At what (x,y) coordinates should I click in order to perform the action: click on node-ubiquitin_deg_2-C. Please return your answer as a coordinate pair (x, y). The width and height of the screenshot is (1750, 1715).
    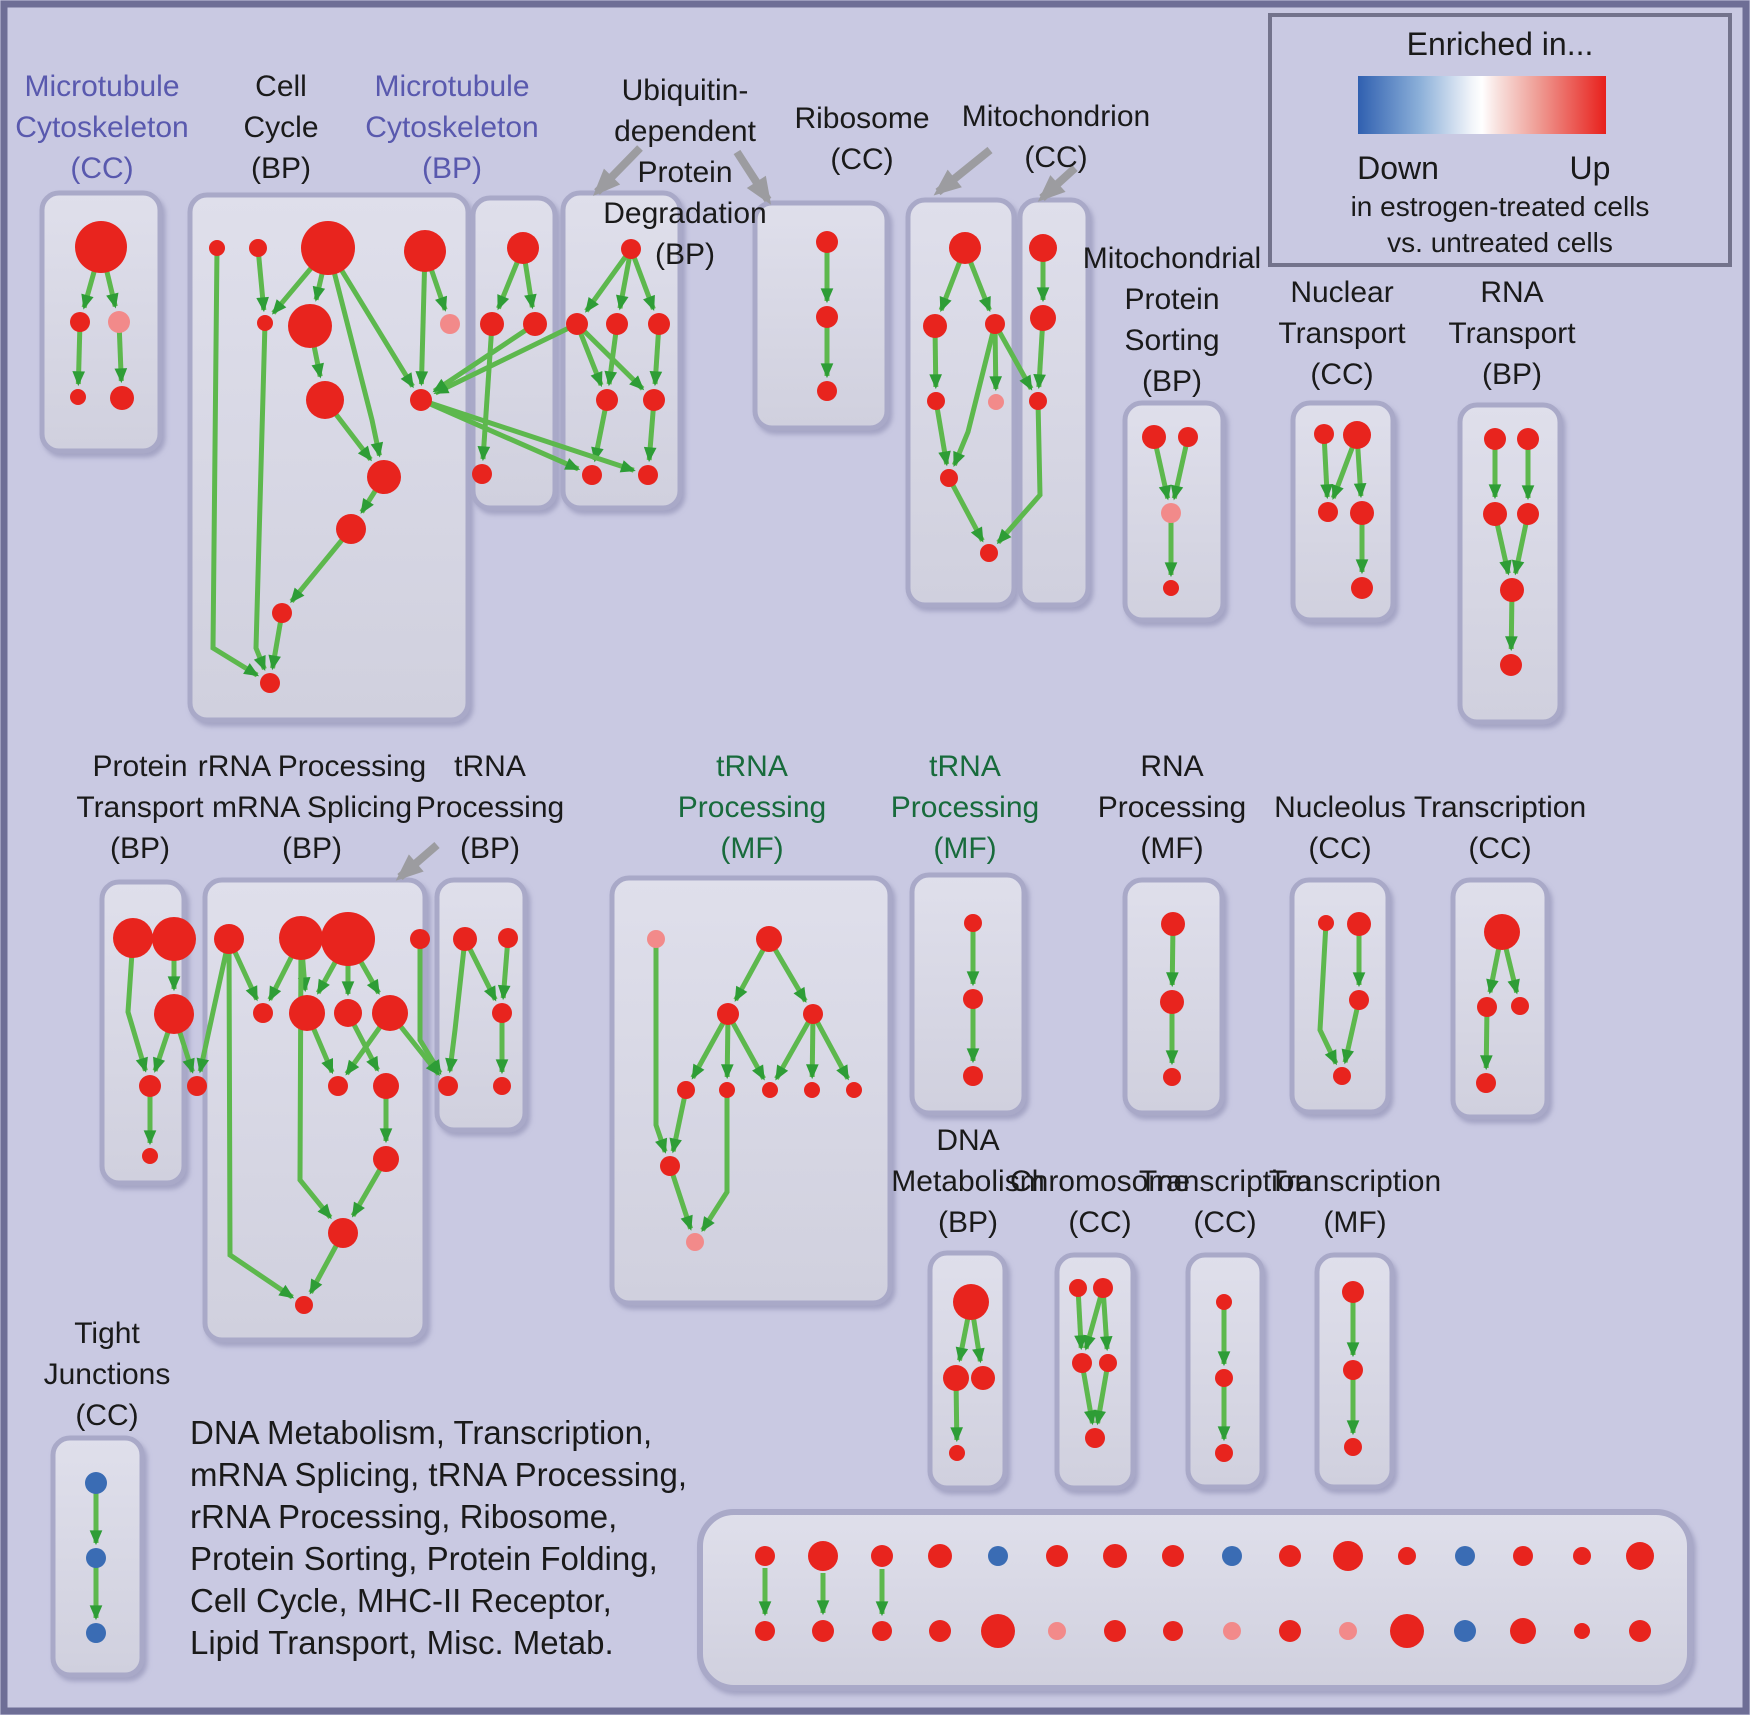
    Looking at the image, I should click on (827, 391).